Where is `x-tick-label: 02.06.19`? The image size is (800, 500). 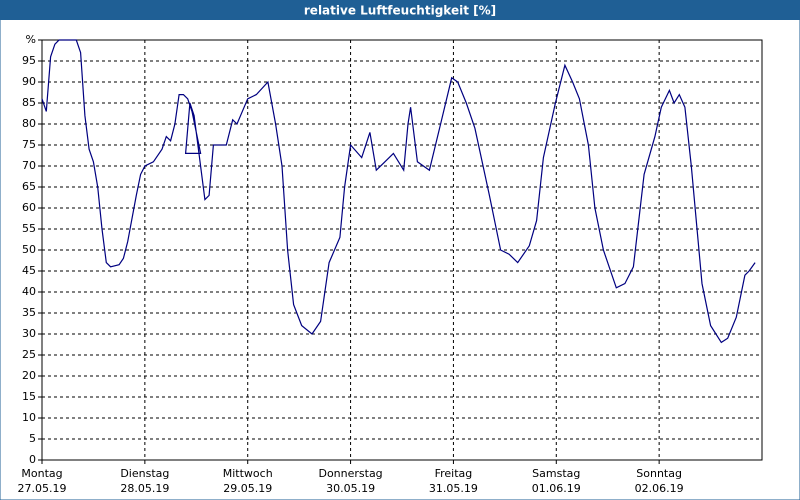
x-tick-label: 02.06.19 is located at coordinates (659, 488).